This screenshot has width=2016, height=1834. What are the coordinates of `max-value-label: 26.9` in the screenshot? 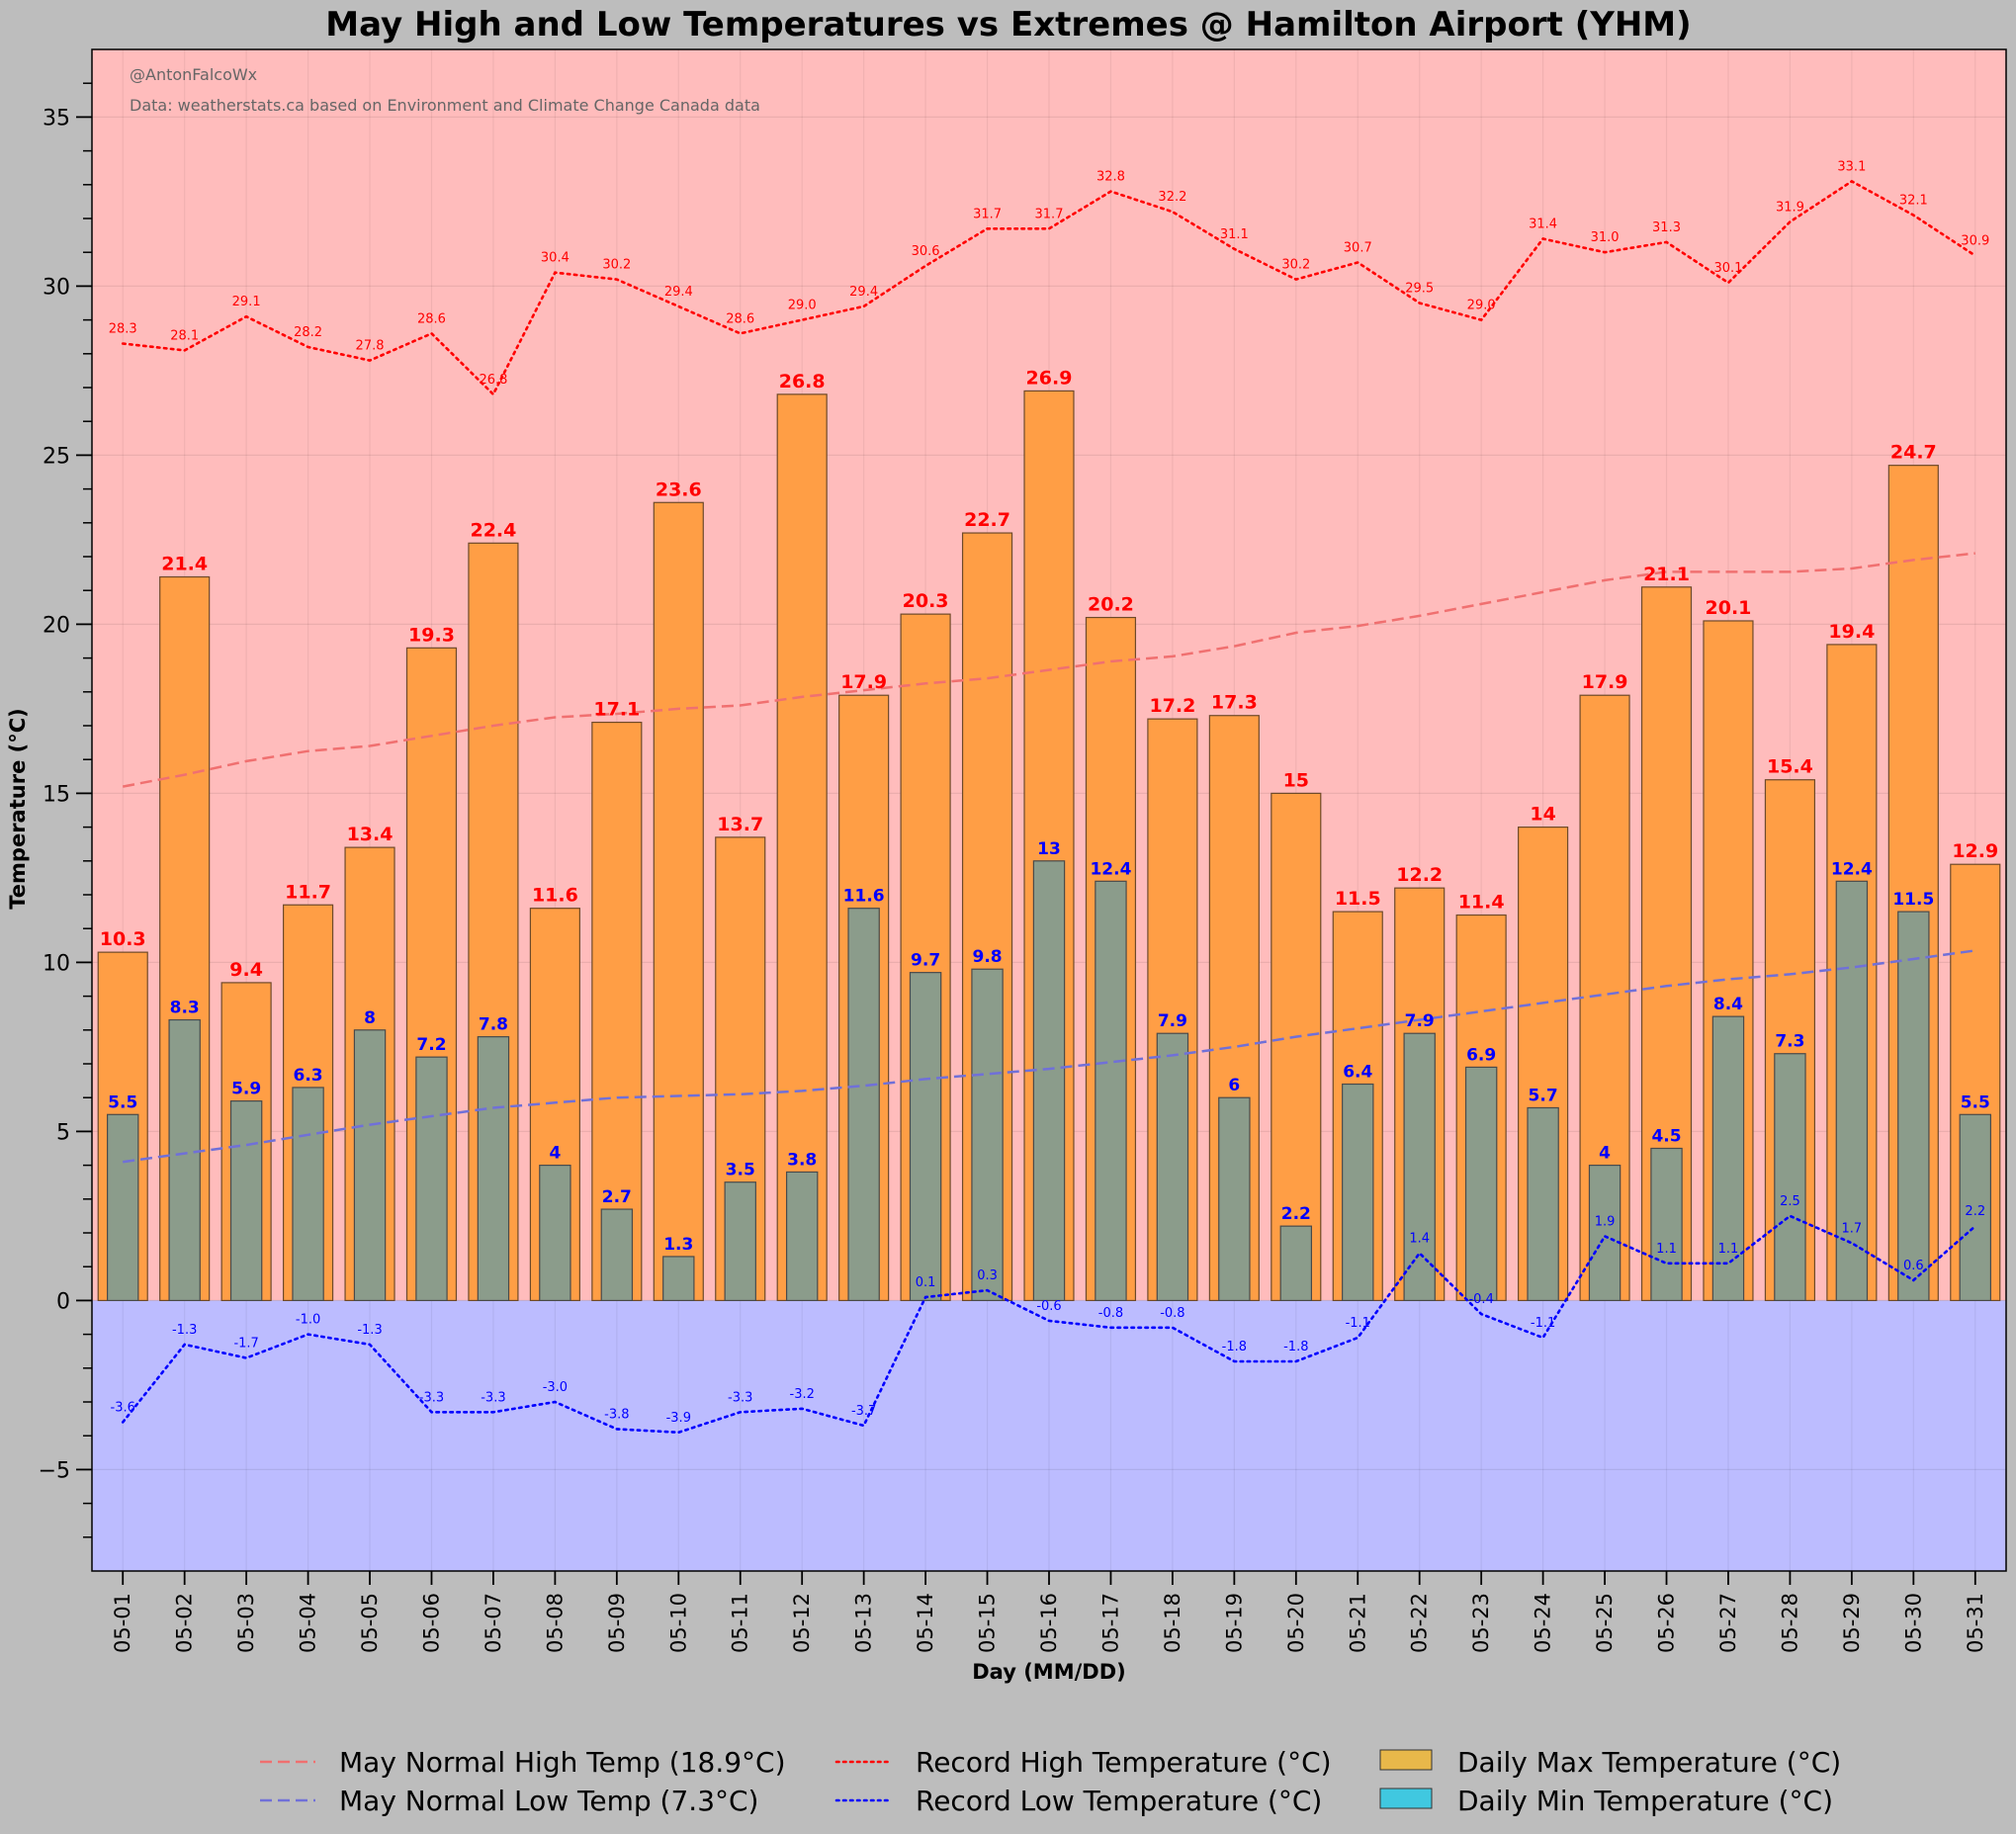 It's located at (1050, 378).